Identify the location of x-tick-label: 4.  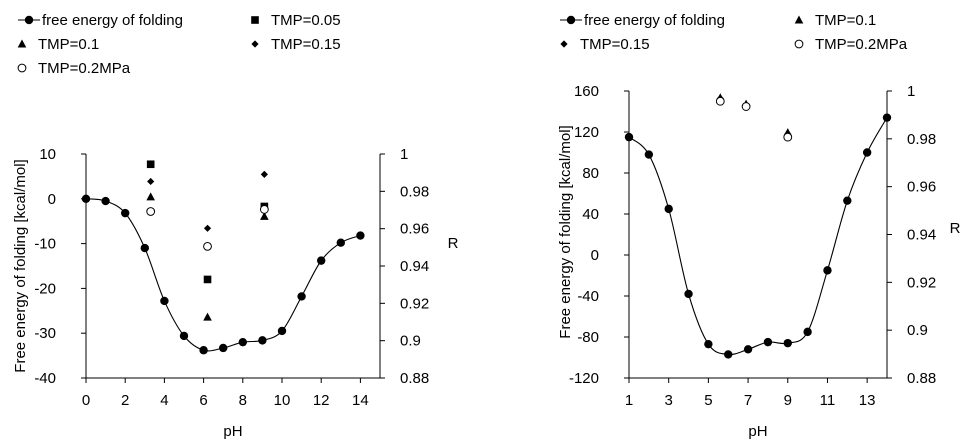
(164, 400).